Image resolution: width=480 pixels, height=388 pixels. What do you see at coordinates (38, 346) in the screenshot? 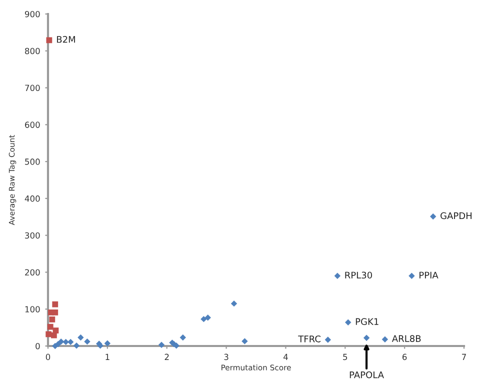
I see `y-tick-label: 0` at bounding box center [38, 346].